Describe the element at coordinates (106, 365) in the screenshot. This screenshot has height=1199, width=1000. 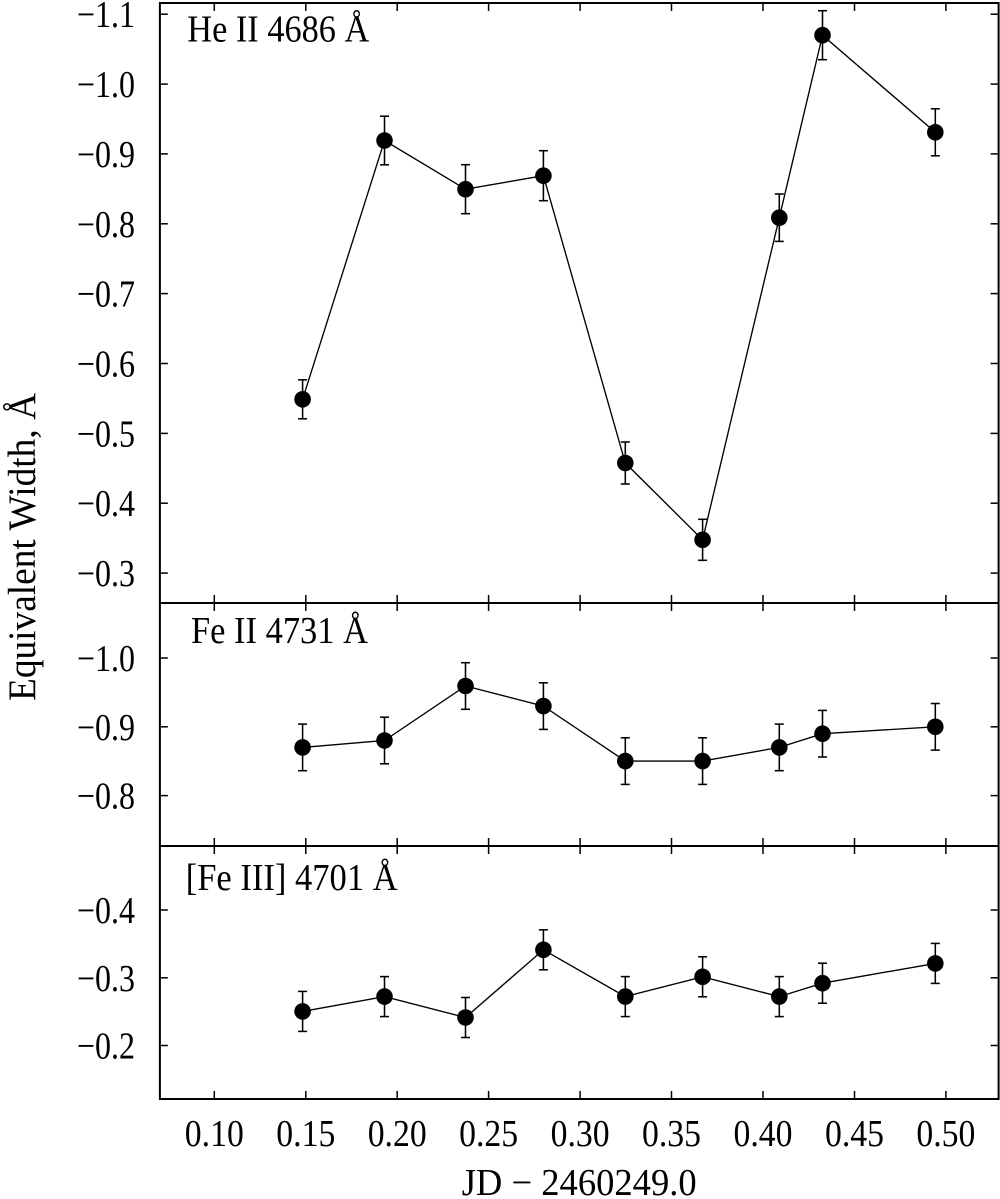
I see `svg-text: −0.6` at that location.